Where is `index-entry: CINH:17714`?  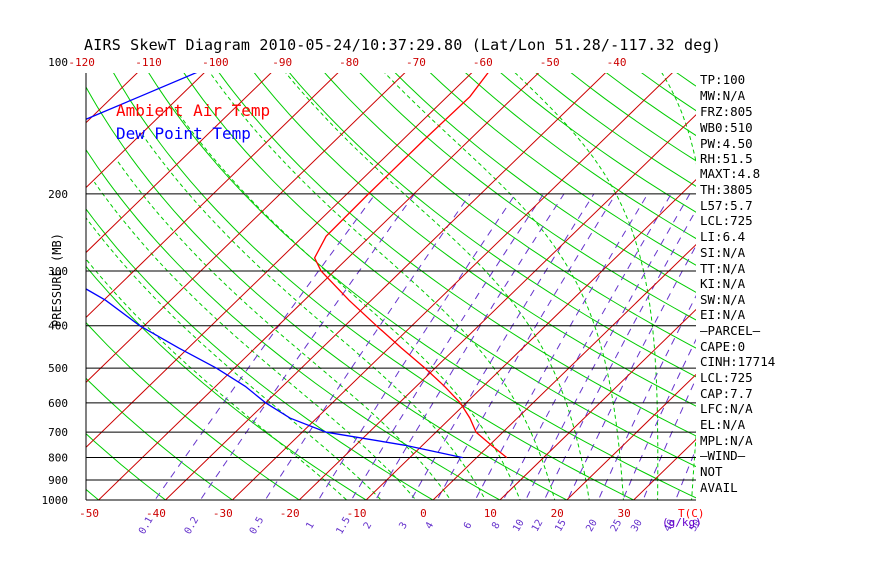 index-entry: CINH:17714 is located at coordinates (737, 361).